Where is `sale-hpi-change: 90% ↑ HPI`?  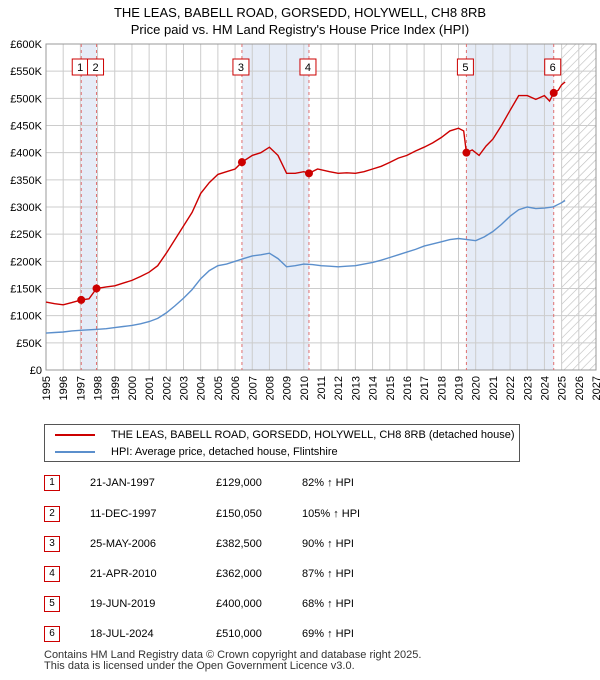 sale-hpi-change: 90% ↑ HPI is located at coordinates (328, 544).